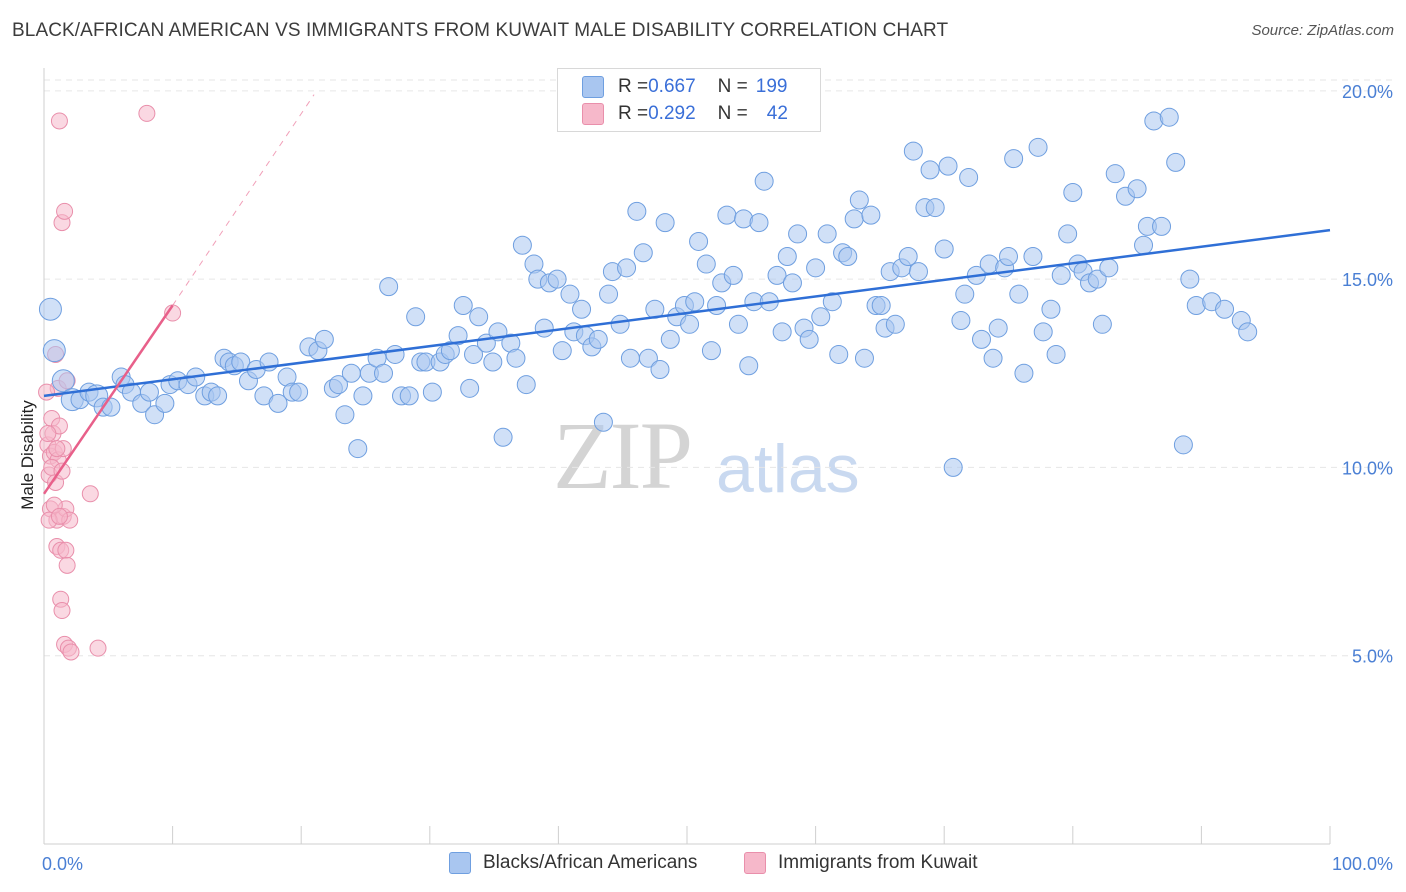 The image size is (1406, 892). Describe the element at coordinates (243, 200) in the screenshot. I see `kuwait-trend-extension` at that location.